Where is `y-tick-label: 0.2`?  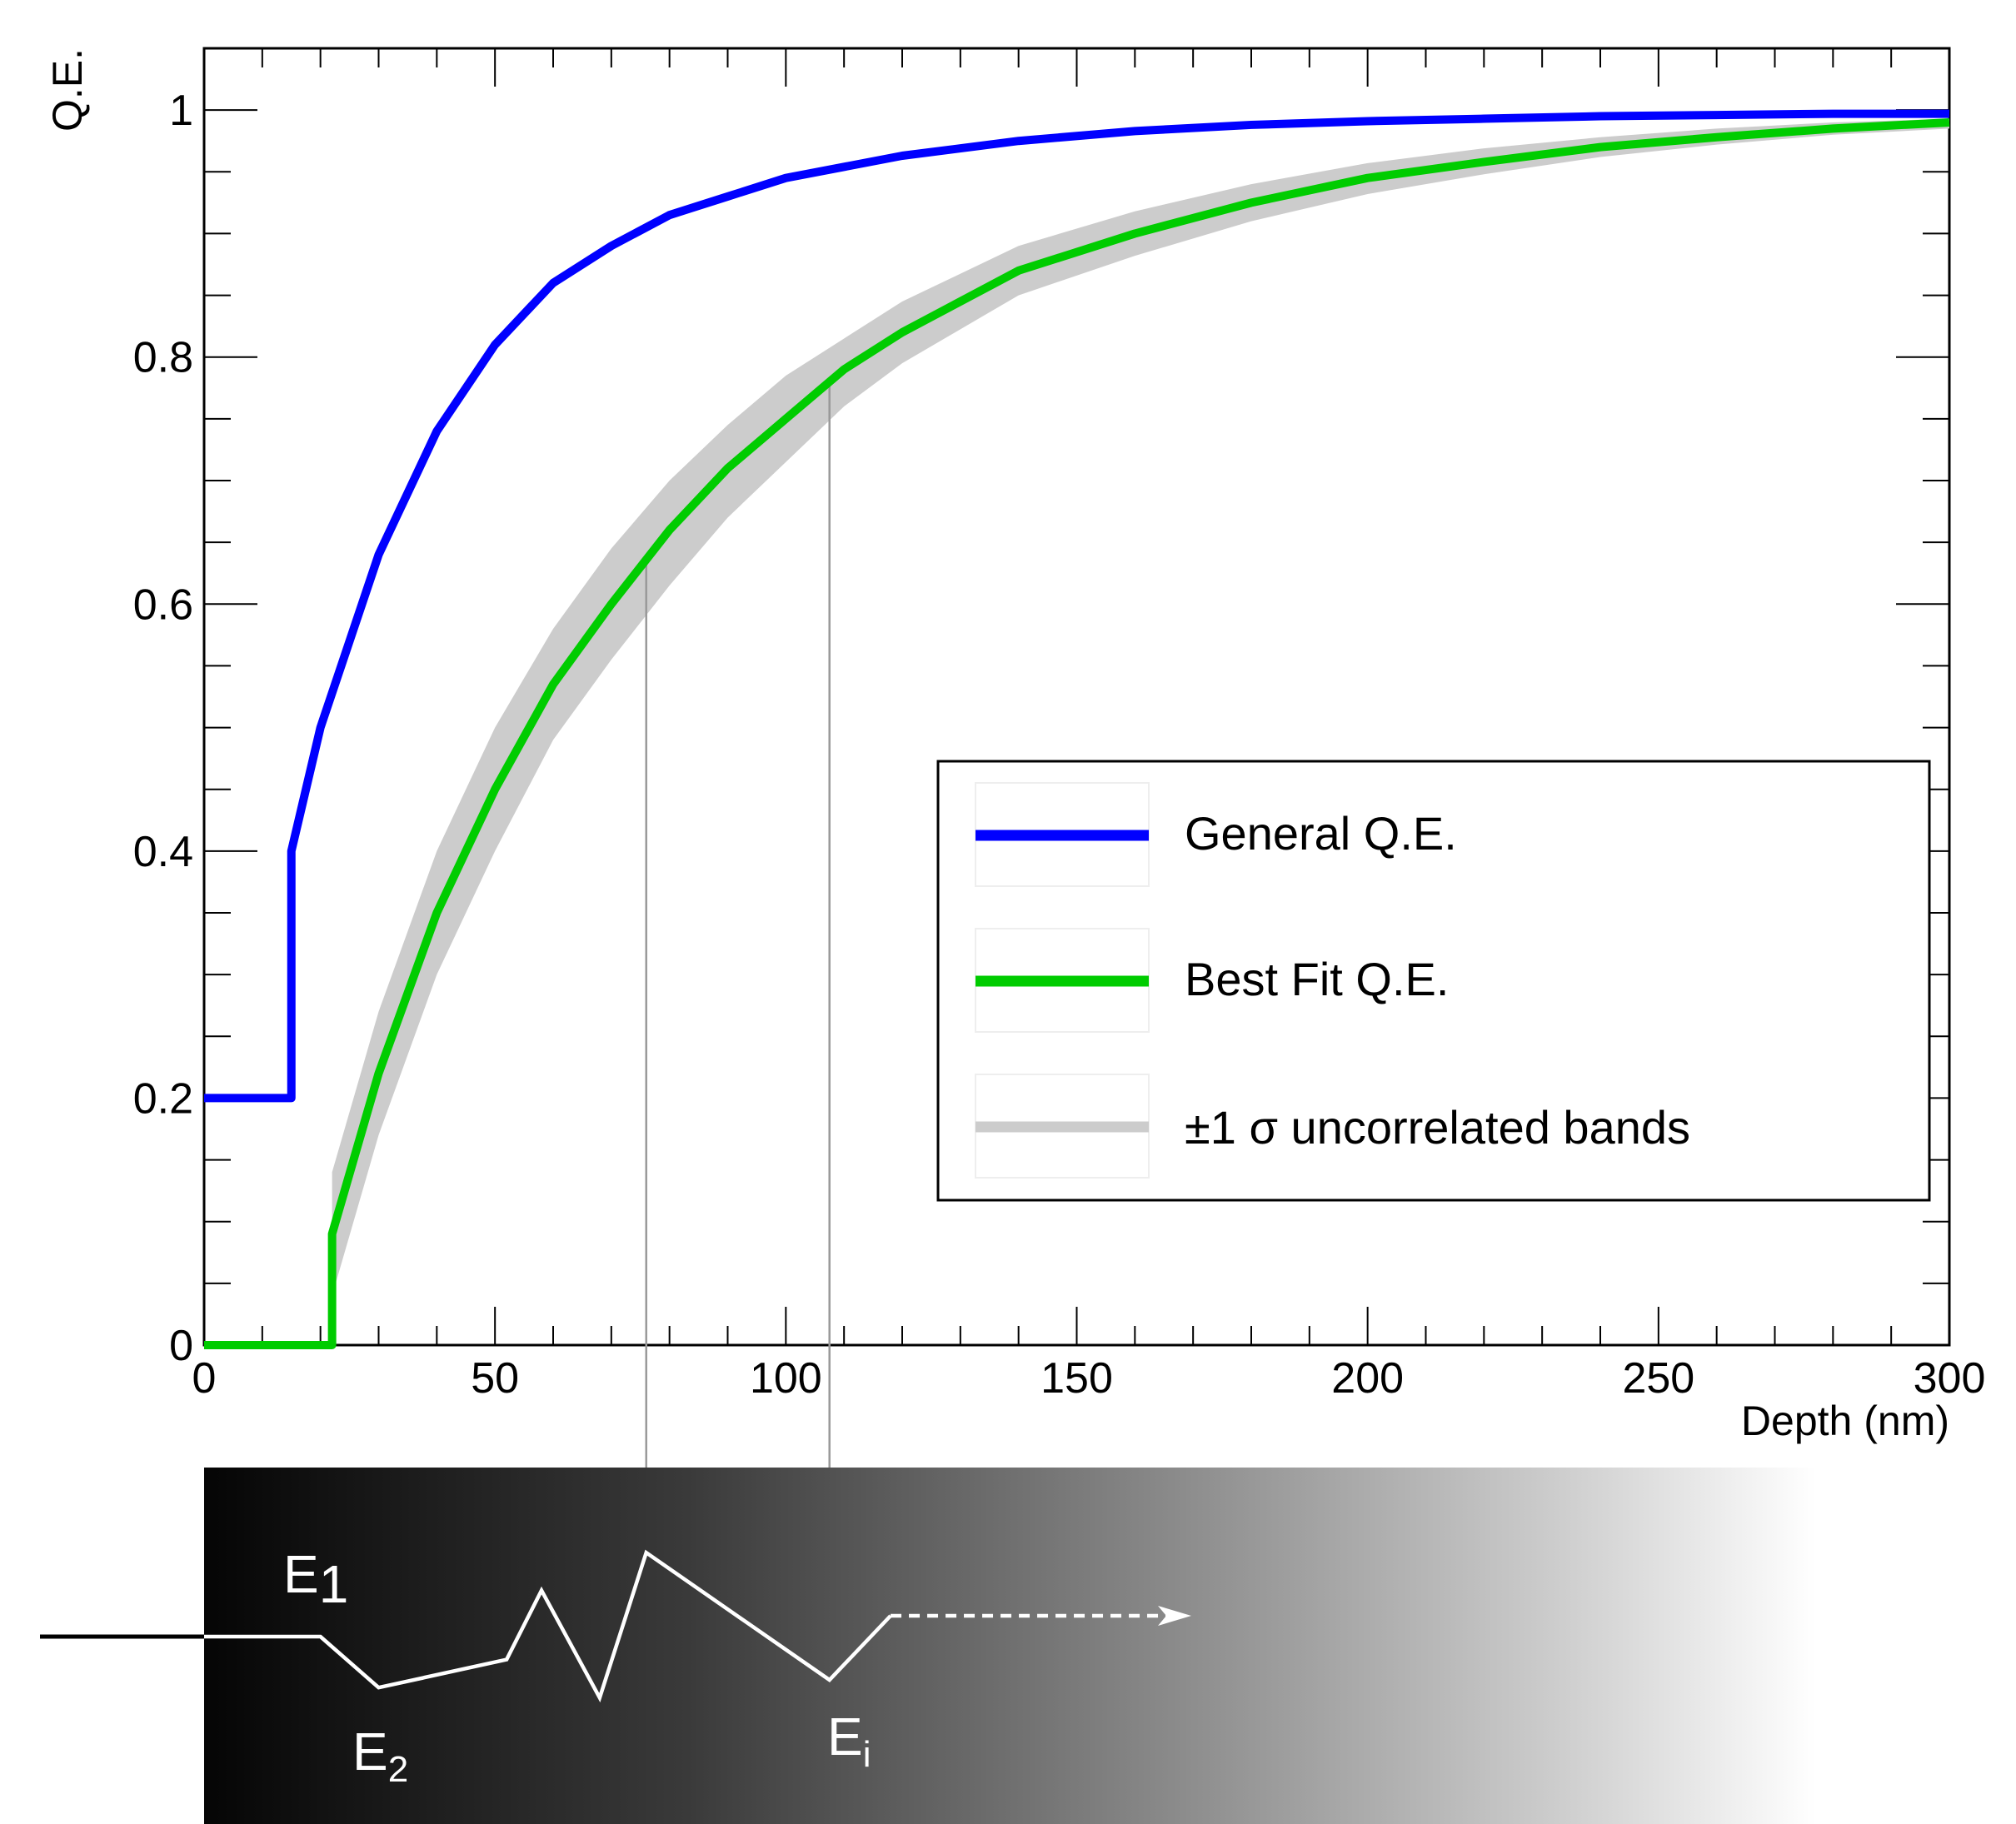
y-tick-label: 0.2 is located at coordinates (163, 1098).